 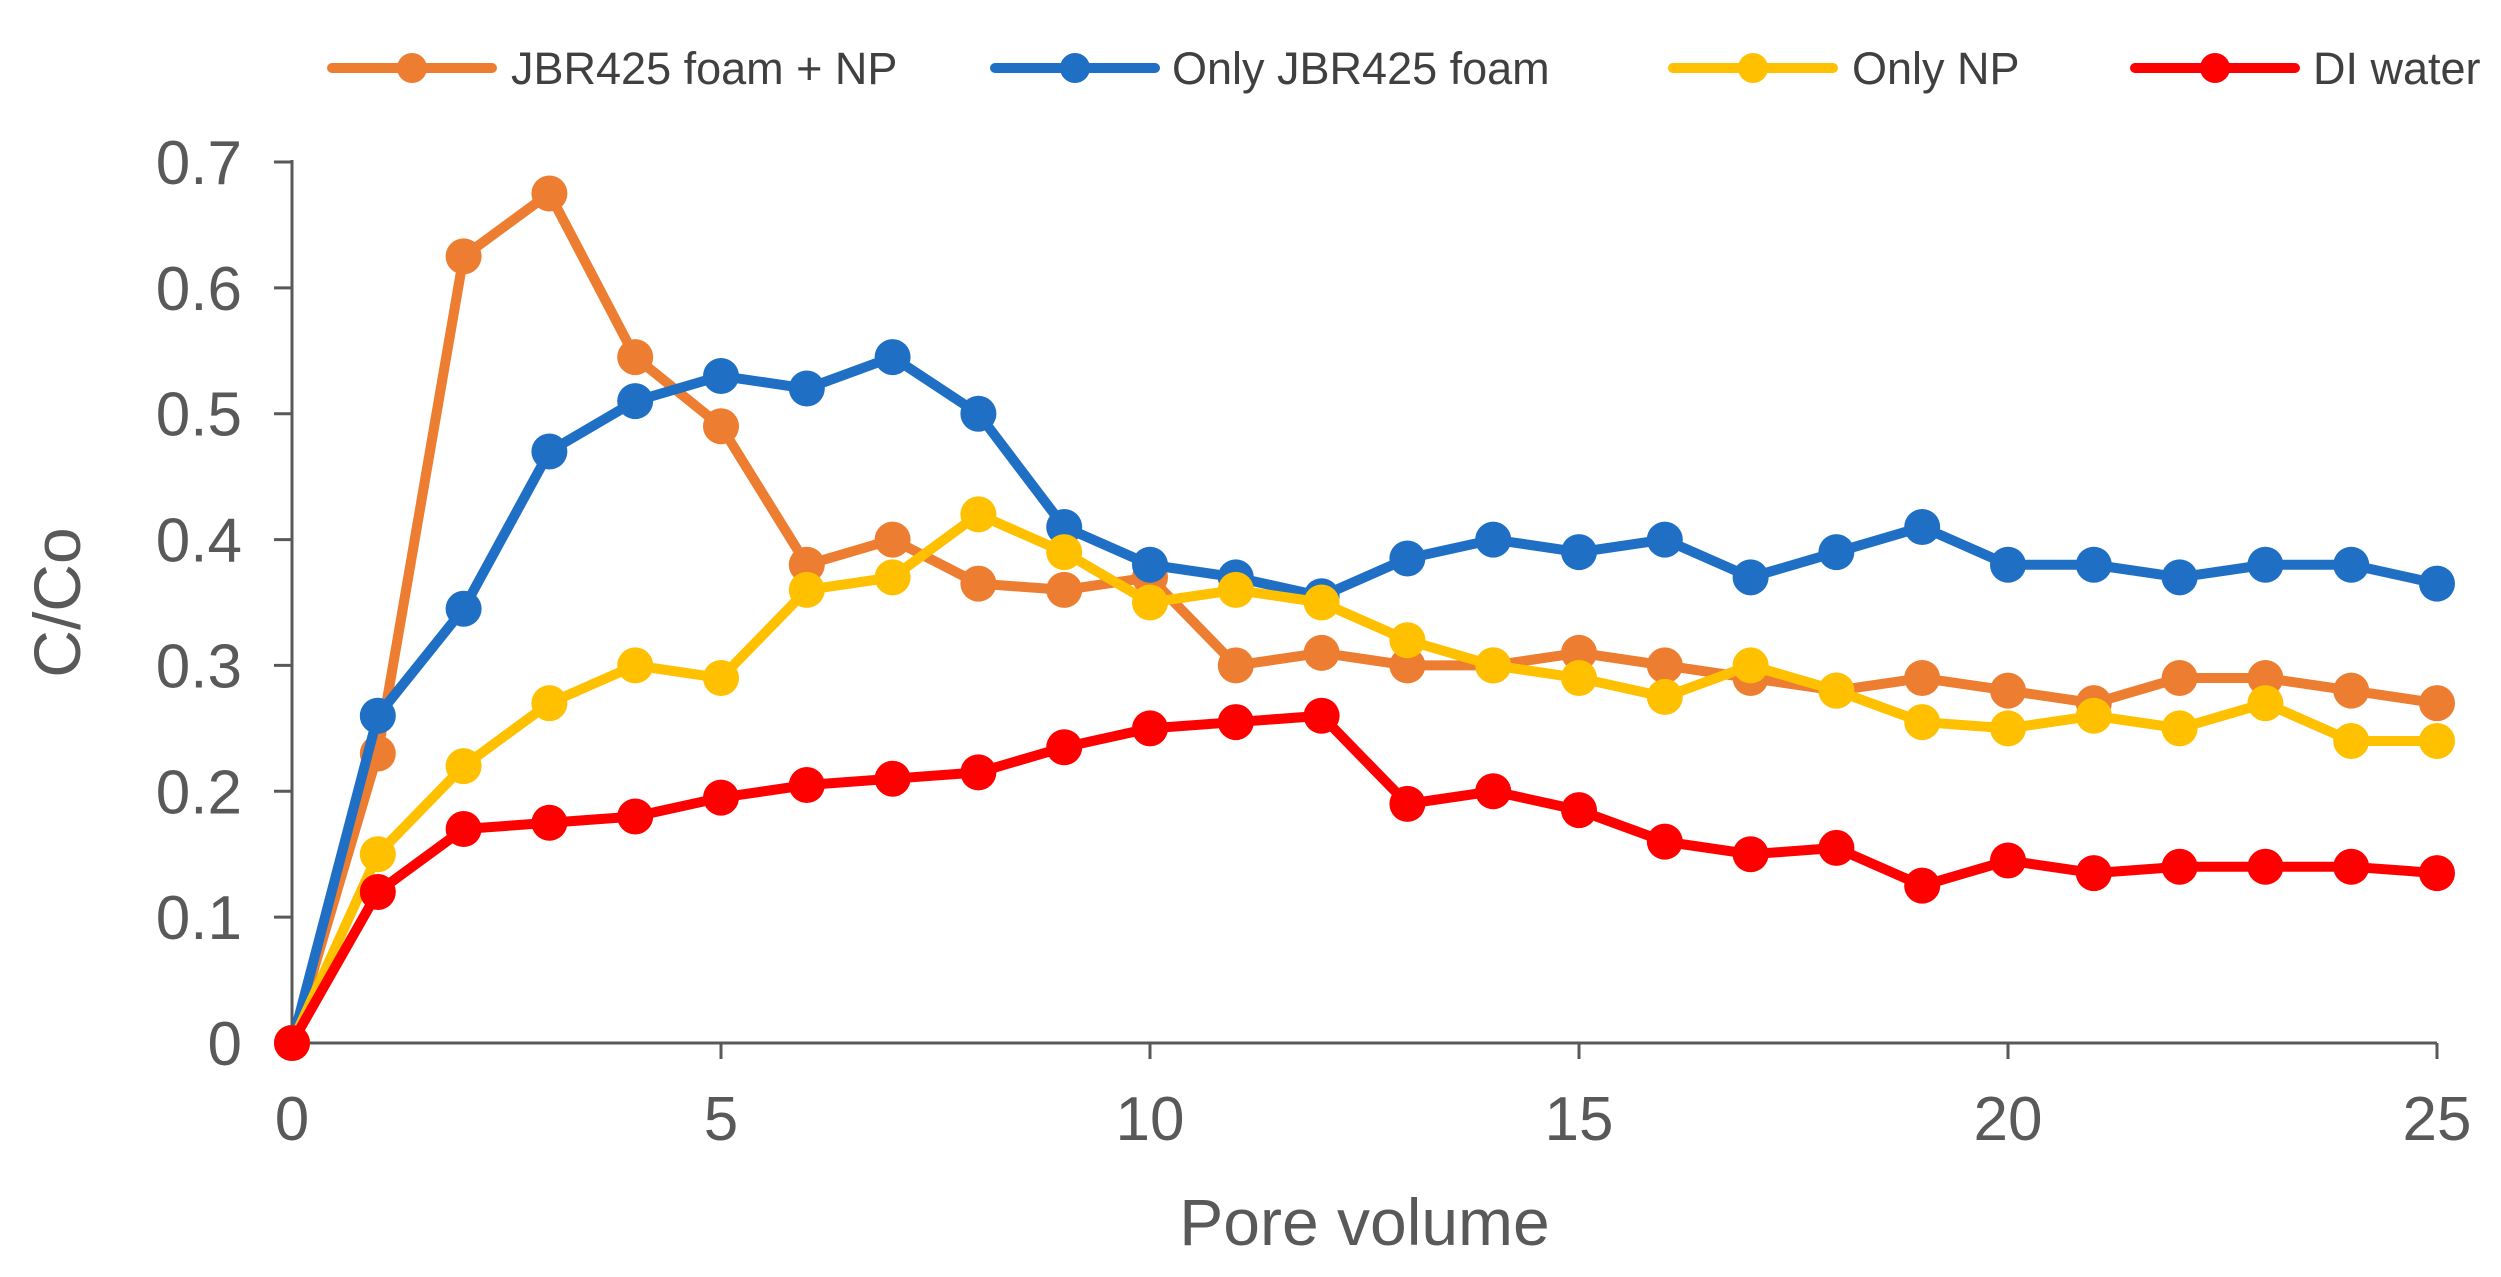 What do you see at coordinates (1150, 1119) in the screenshot?
I see `x-tick-label: 10` at bounding box center [1150, 1119].